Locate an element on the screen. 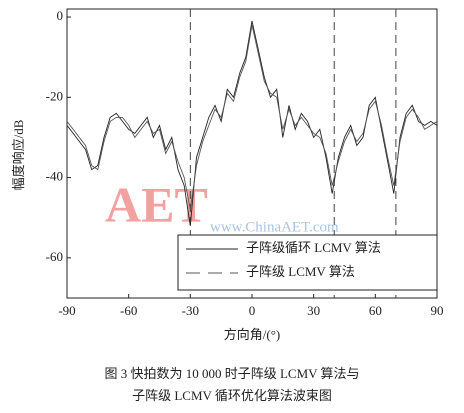 Image resolution: width=464 pixels, height=413 pixels. x-tick-label: -30 is located at coordinates (190, 310).